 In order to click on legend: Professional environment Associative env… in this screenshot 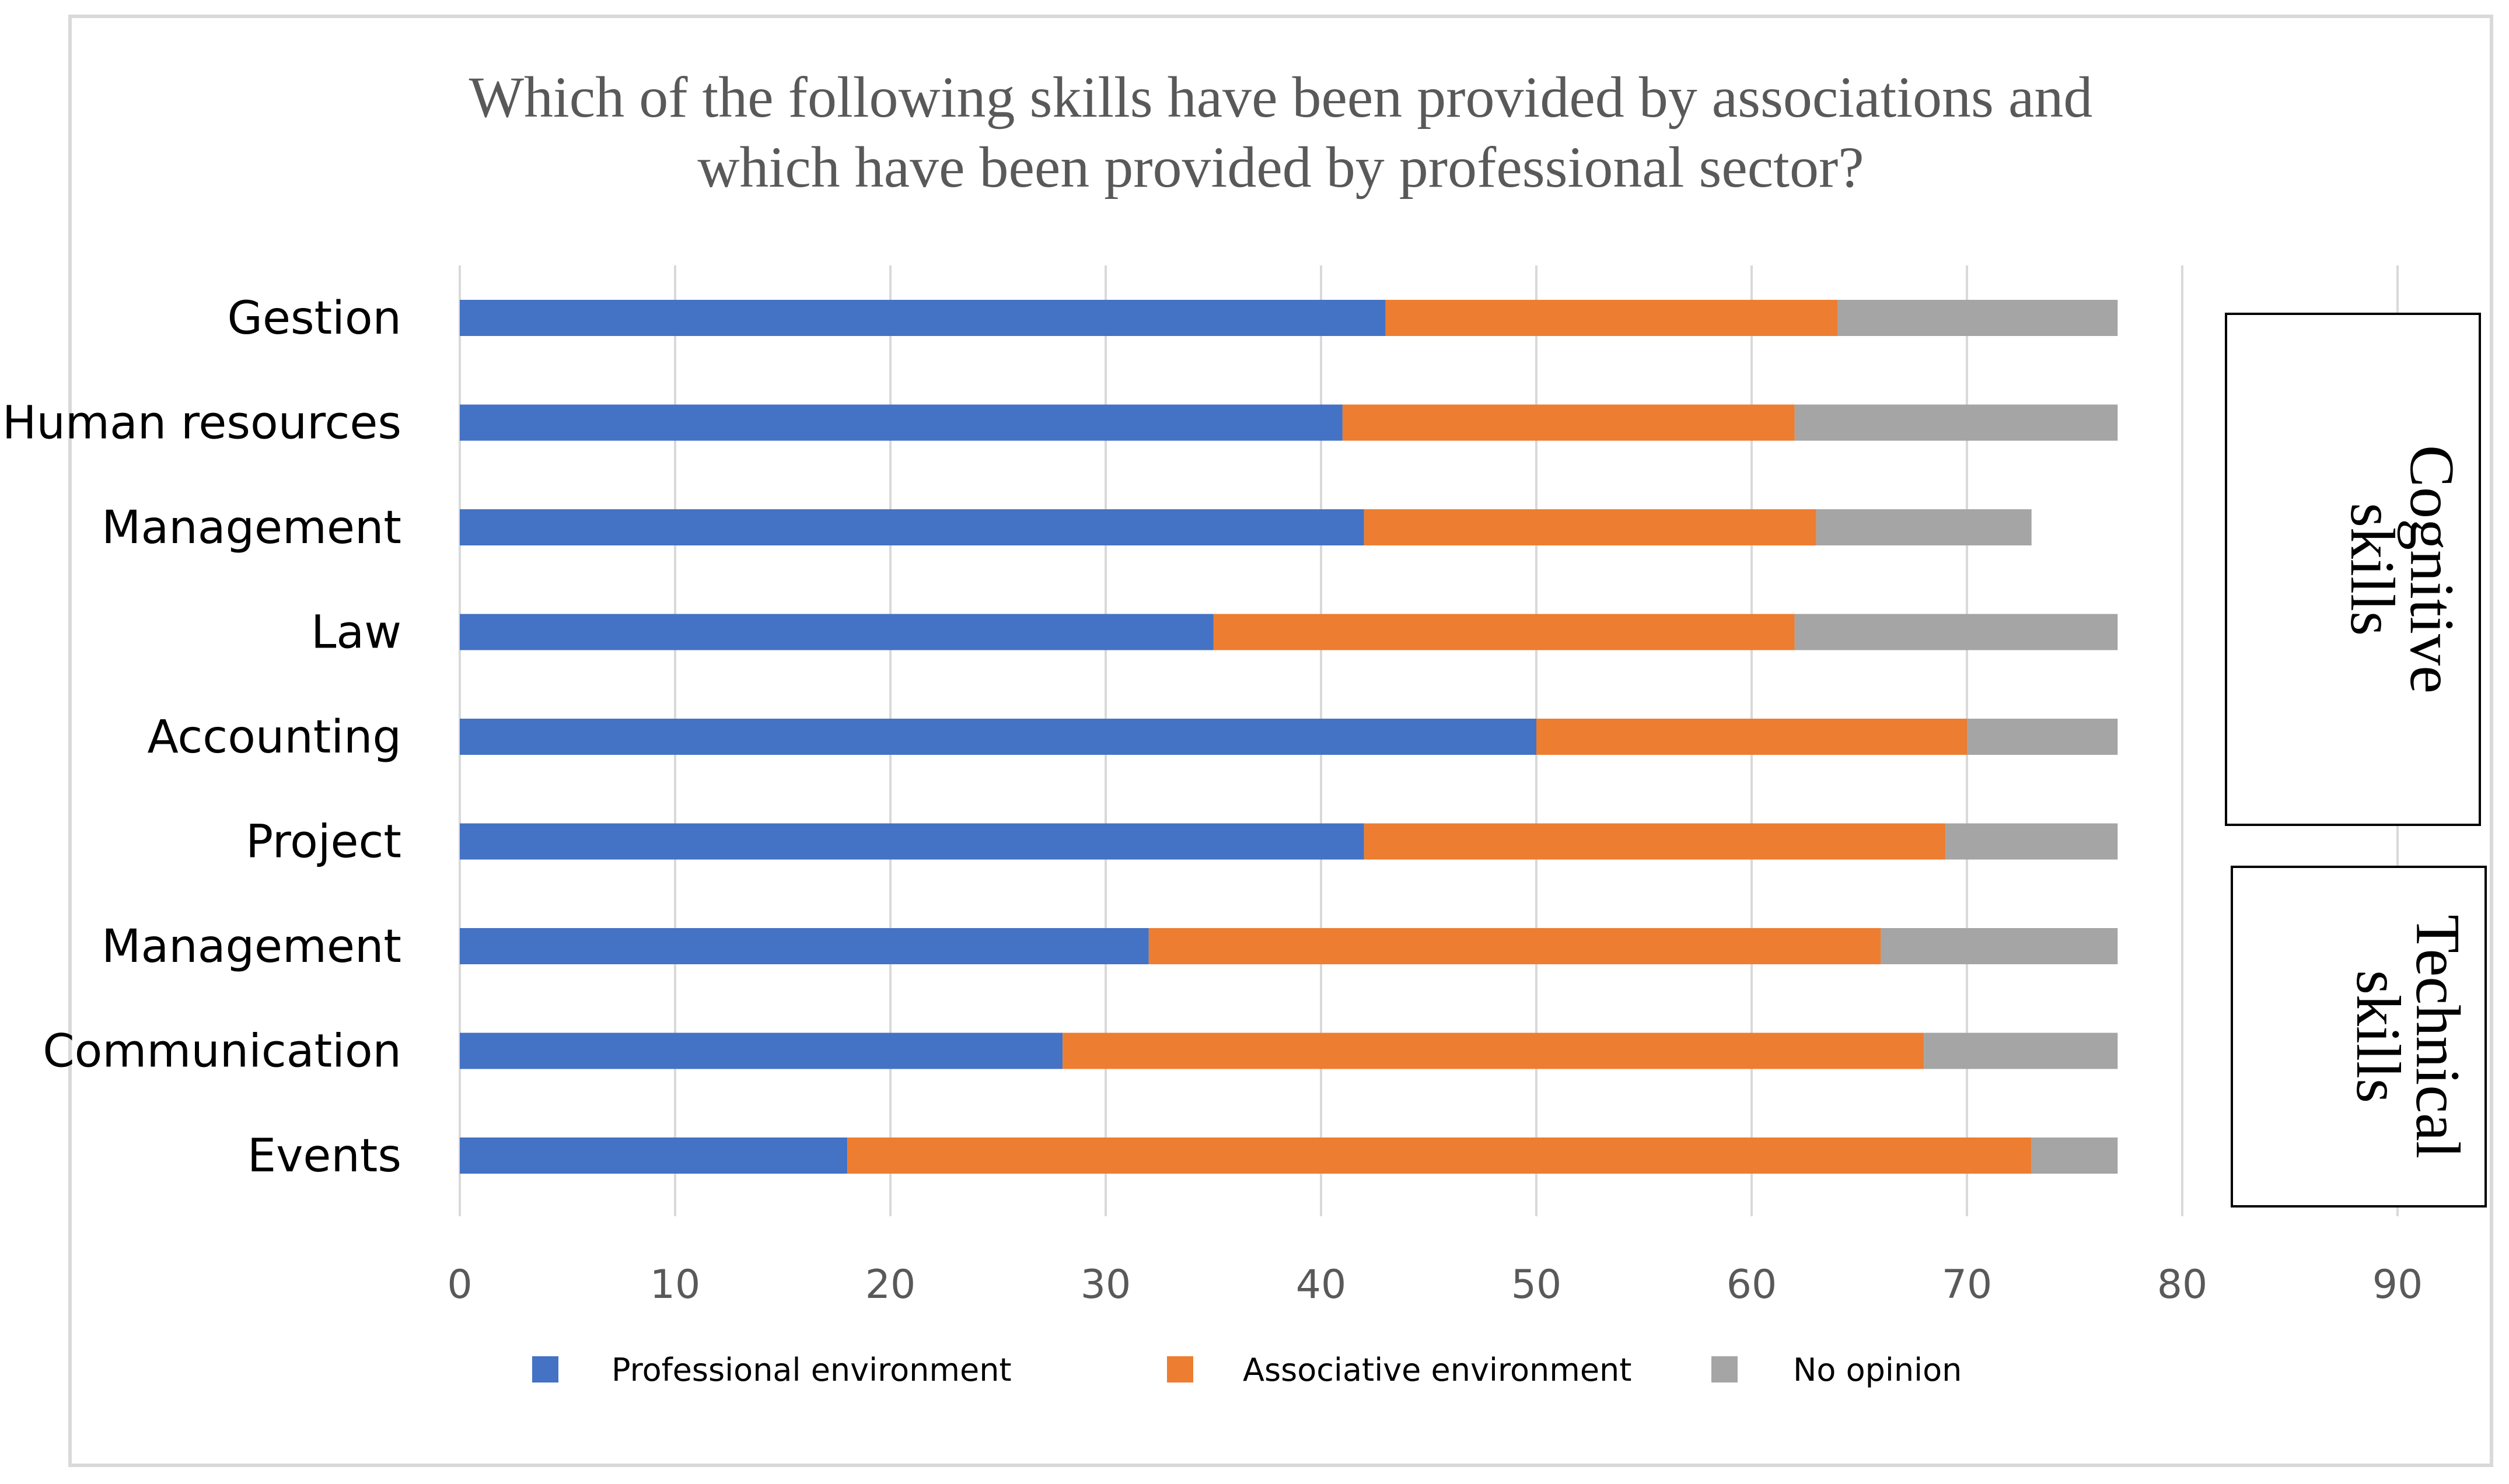, I will do `click(1247, 1370)`.